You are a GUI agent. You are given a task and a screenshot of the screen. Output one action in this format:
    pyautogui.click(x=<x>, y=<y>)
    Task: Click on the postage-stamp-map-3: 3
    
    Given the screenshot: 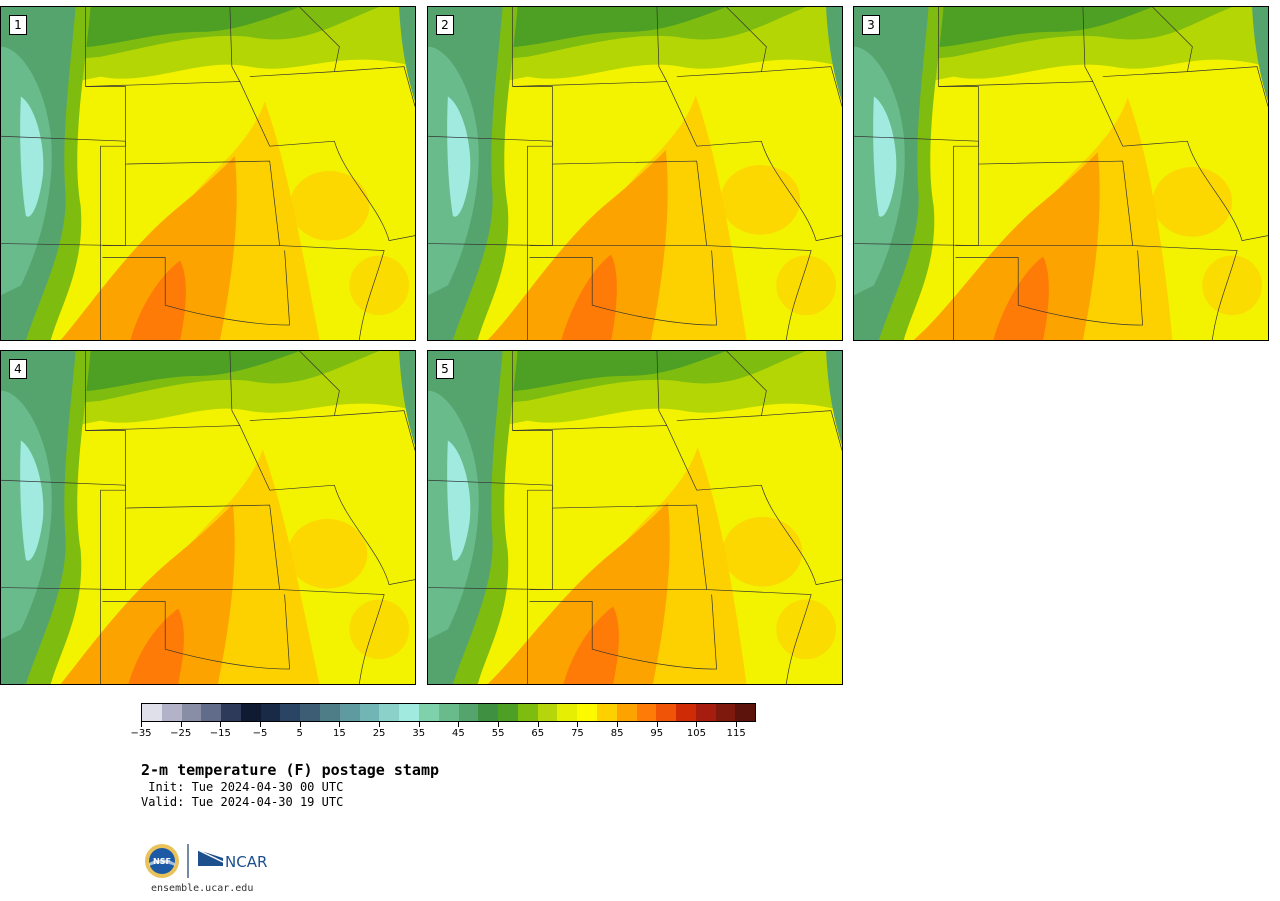 What is the action you would take?
    pyautogui.click(x=1061, y=173)
    